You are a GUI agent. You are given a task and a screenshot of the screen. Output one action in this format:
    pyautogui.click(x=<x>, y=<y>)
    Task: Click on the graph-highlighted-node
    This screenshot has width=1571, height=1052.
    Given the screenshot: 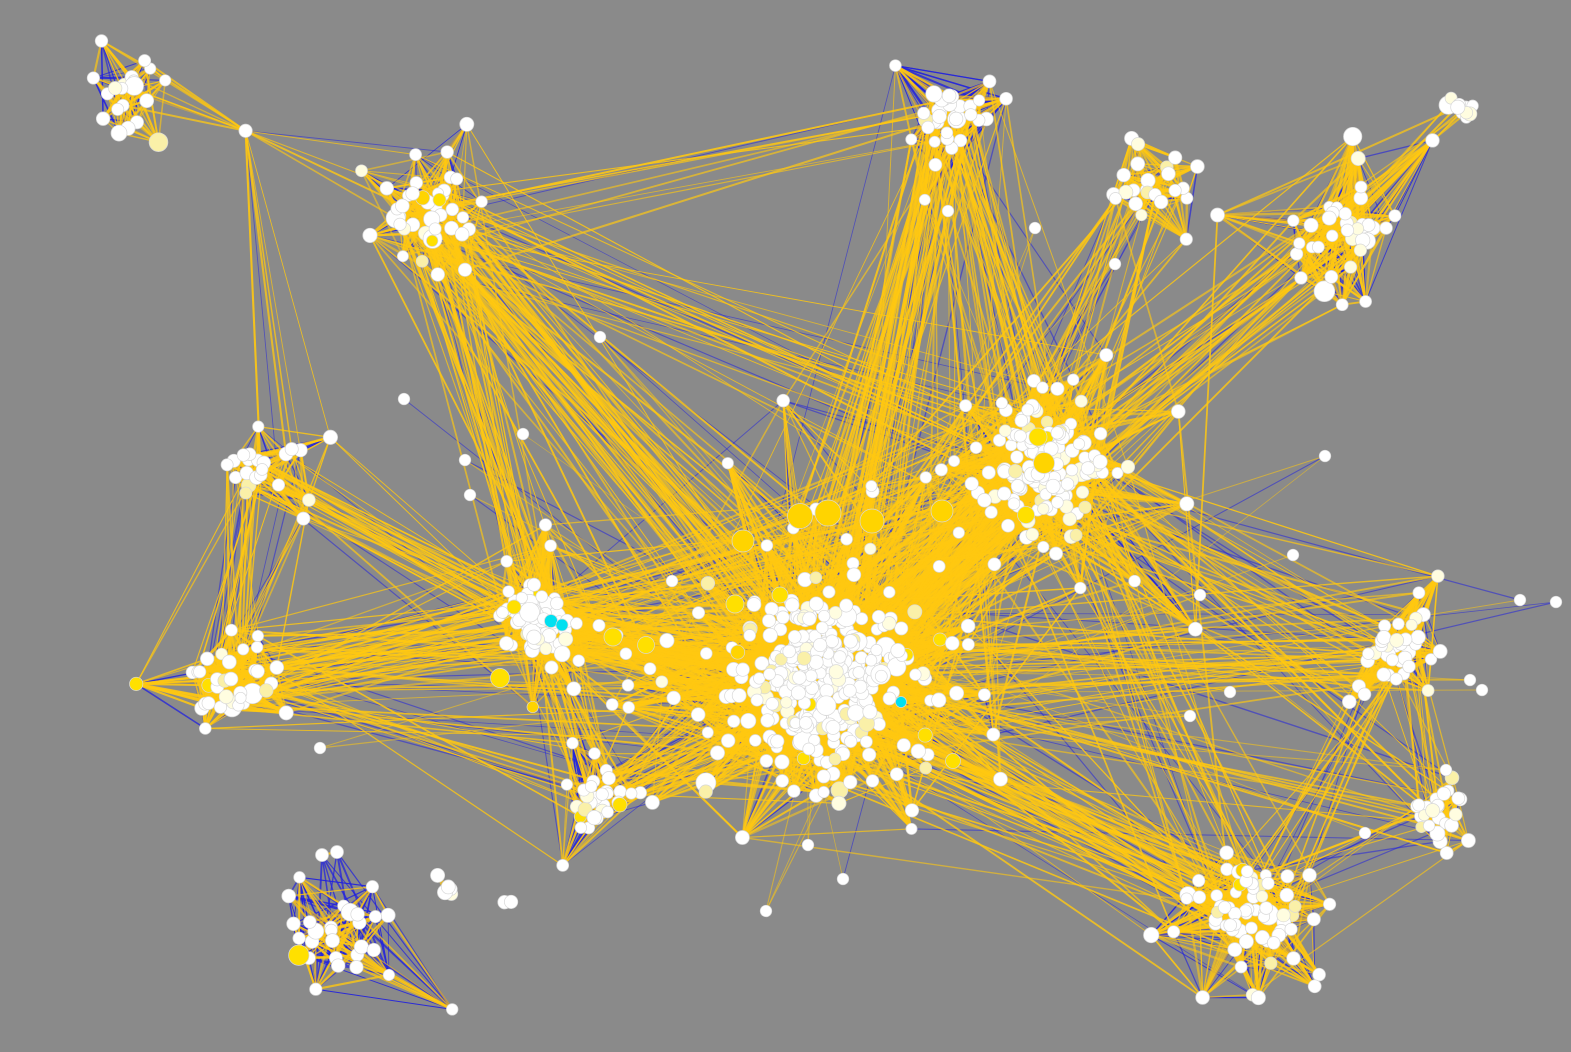 What is the action you would take?
    pyautogui.click(x=901, y=702)
    